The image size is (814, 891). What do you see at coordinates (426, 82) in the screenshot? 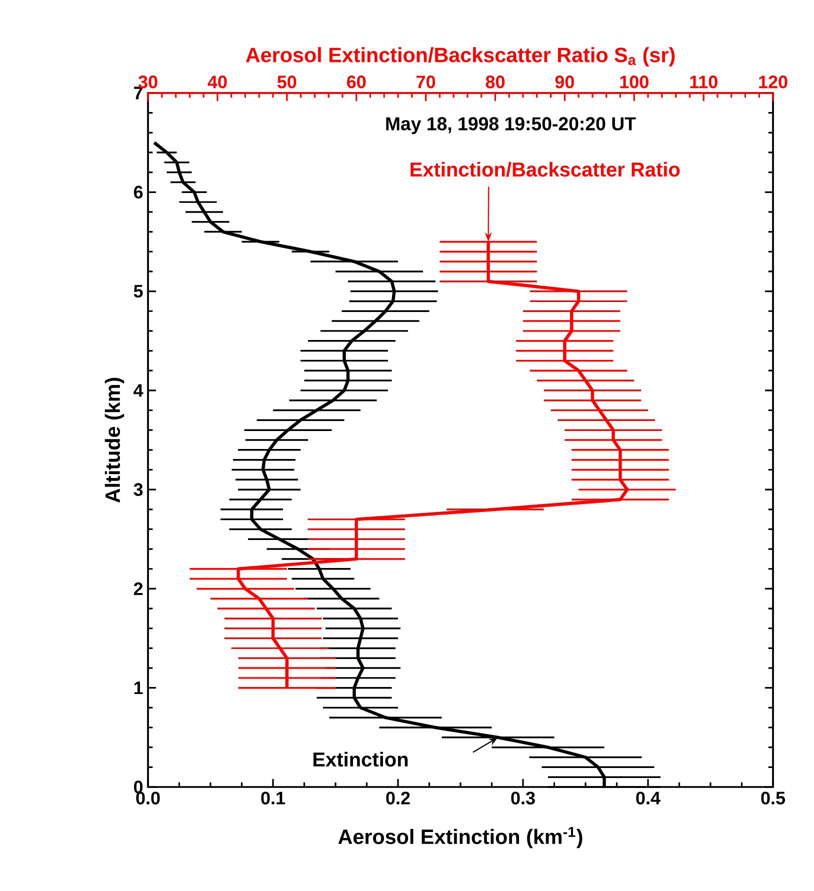
I see `x2-tick-label: 70` at bounding box center [426, 82].